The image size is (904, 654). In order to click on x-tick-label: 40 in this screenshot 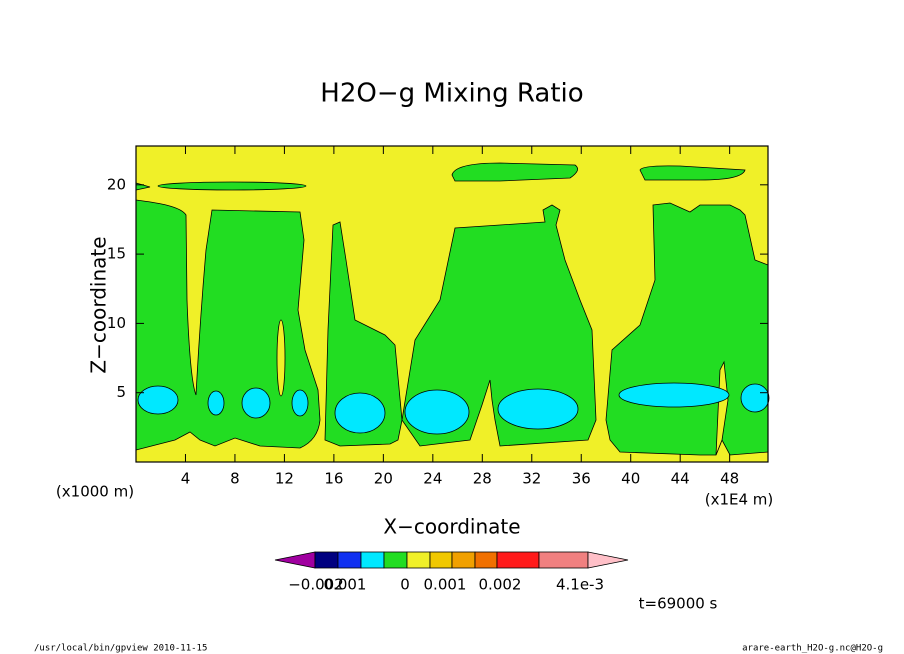, I will do `click(630, 479)`.